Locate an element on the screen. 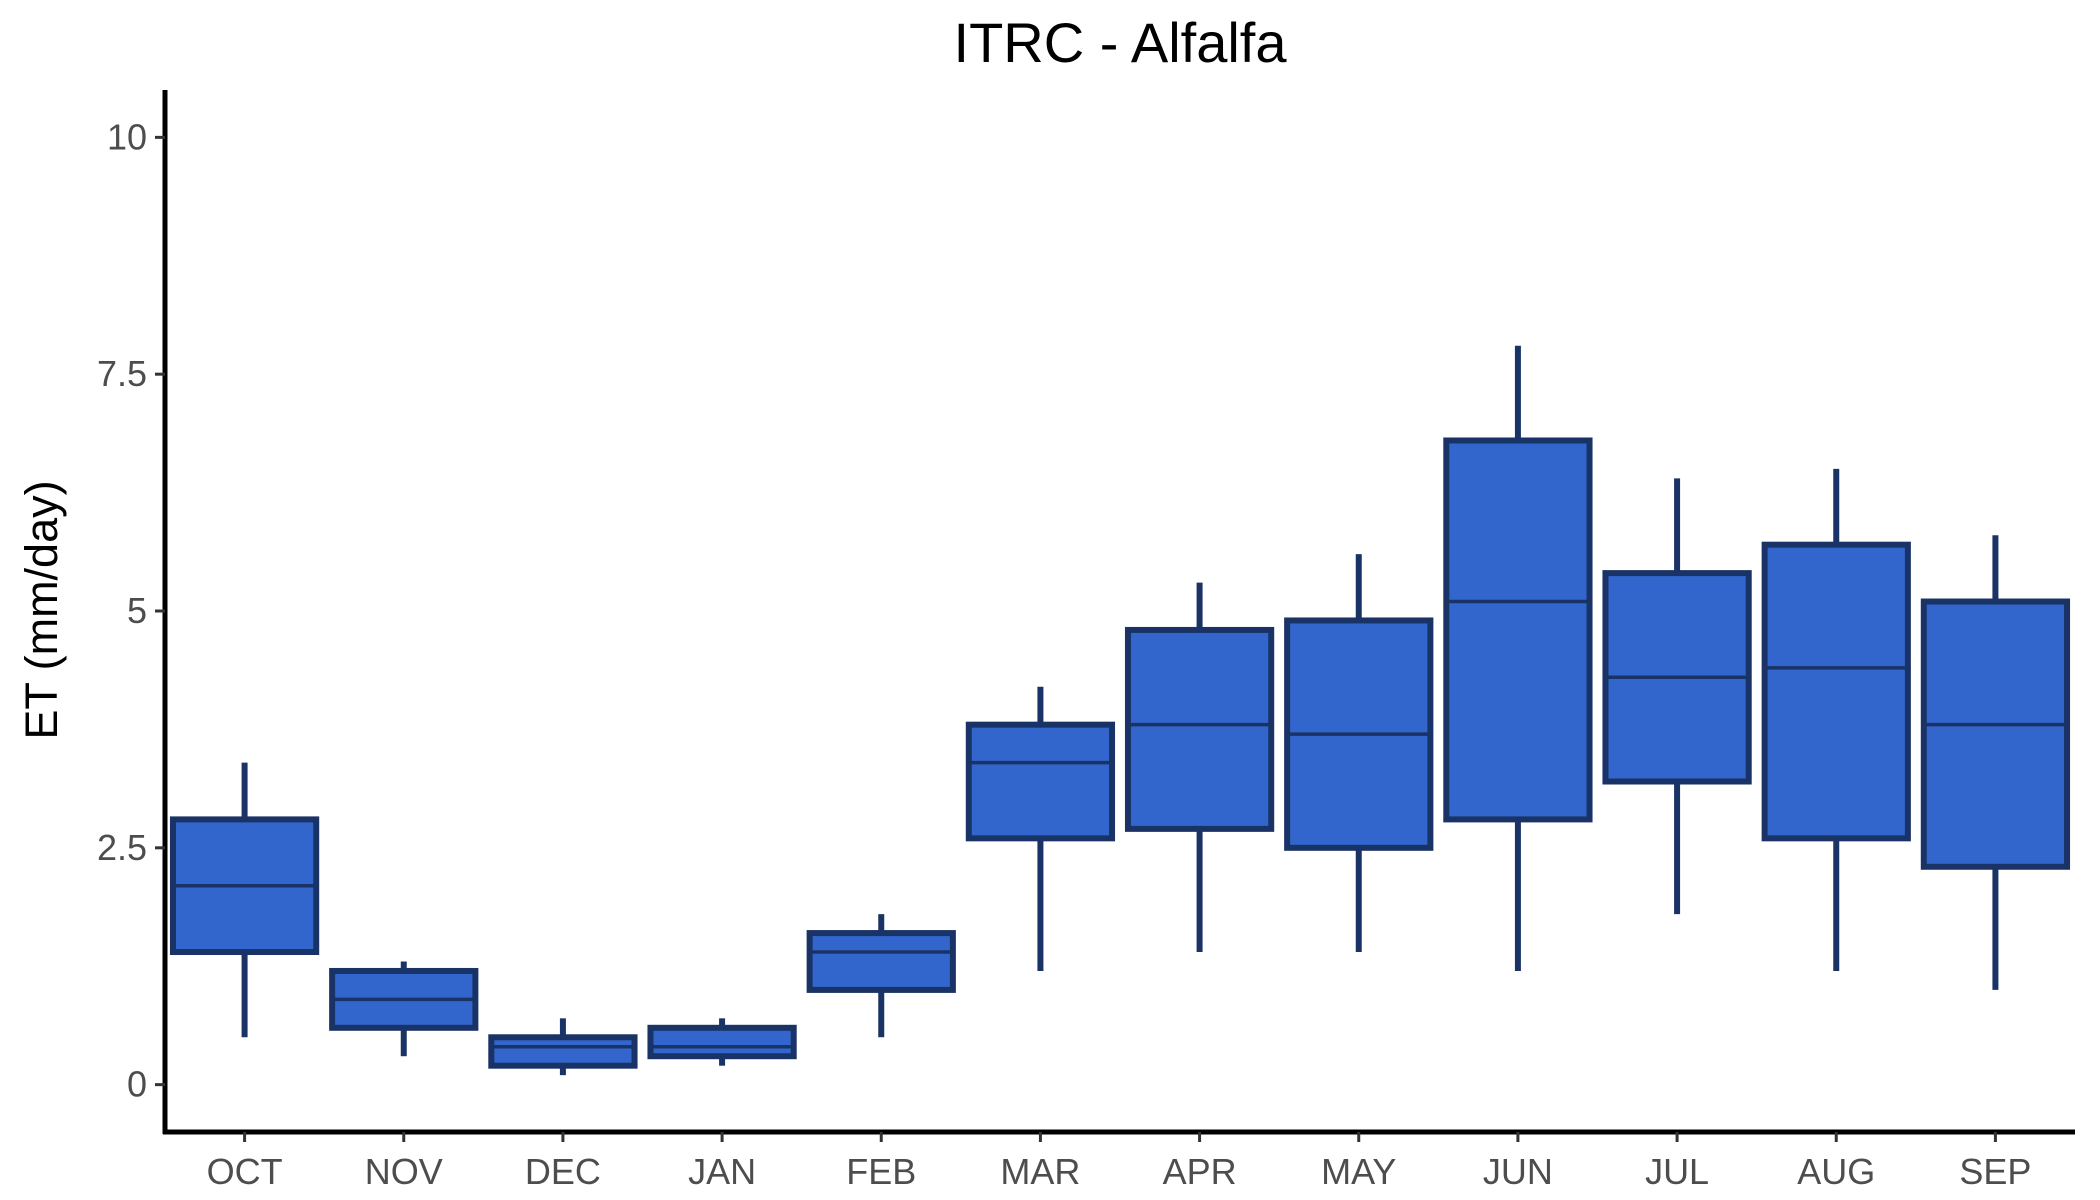 The image size is (2100, 1200). y-tick-label: 10 is located at coordinates (127, 136).